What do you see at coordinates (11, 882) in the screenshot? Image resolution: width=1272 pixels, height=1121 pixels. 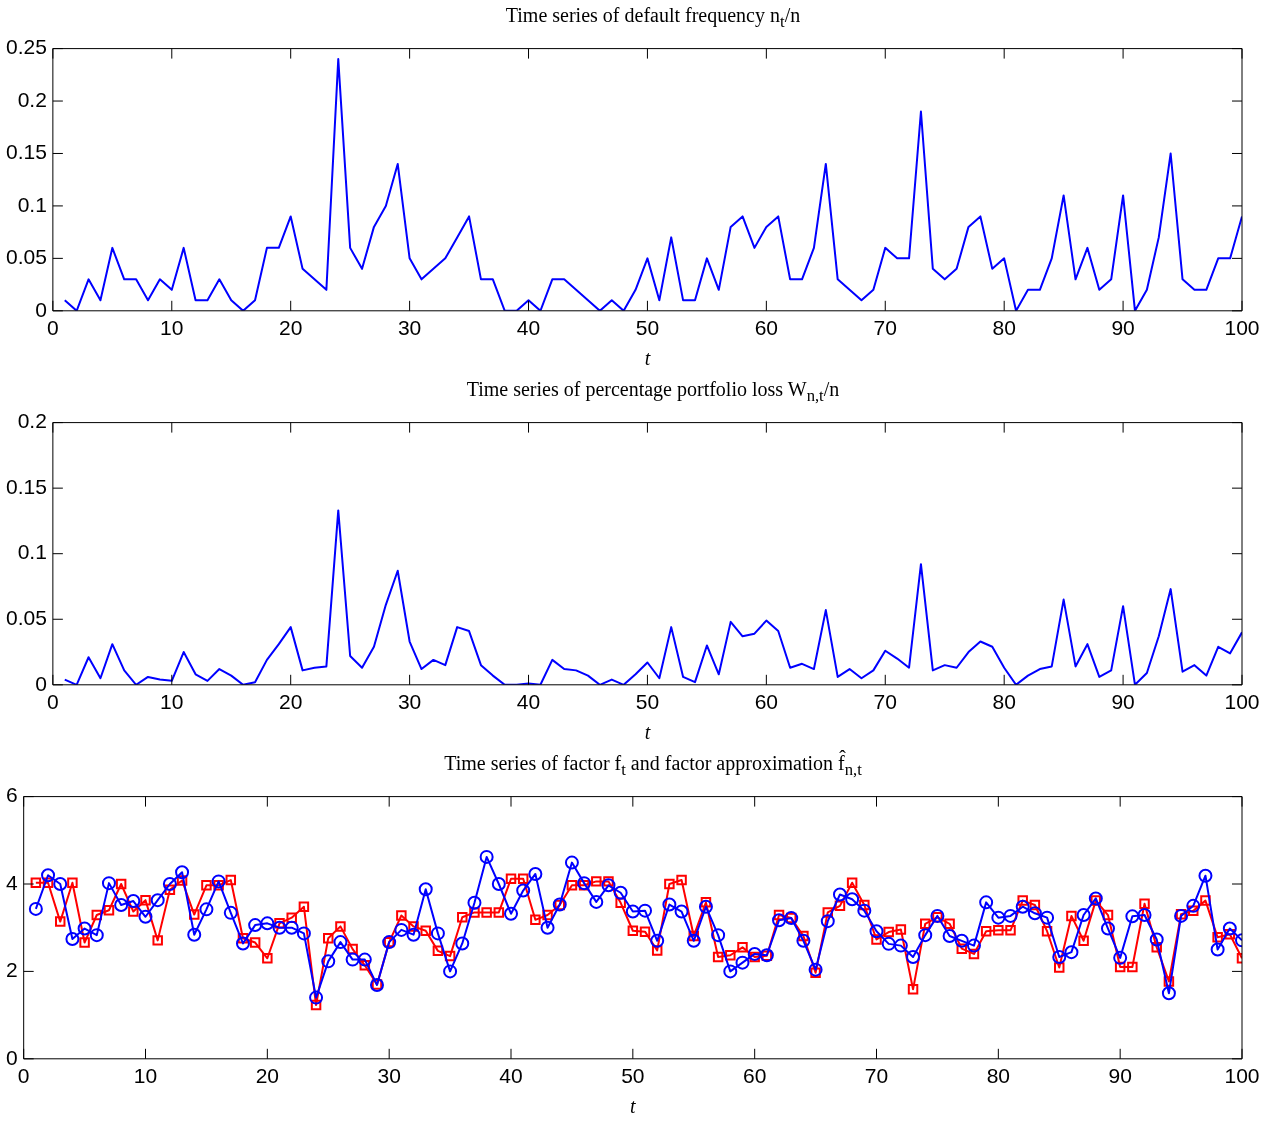 I see `y-tick-label: 4` at bounding box center [11, 882].